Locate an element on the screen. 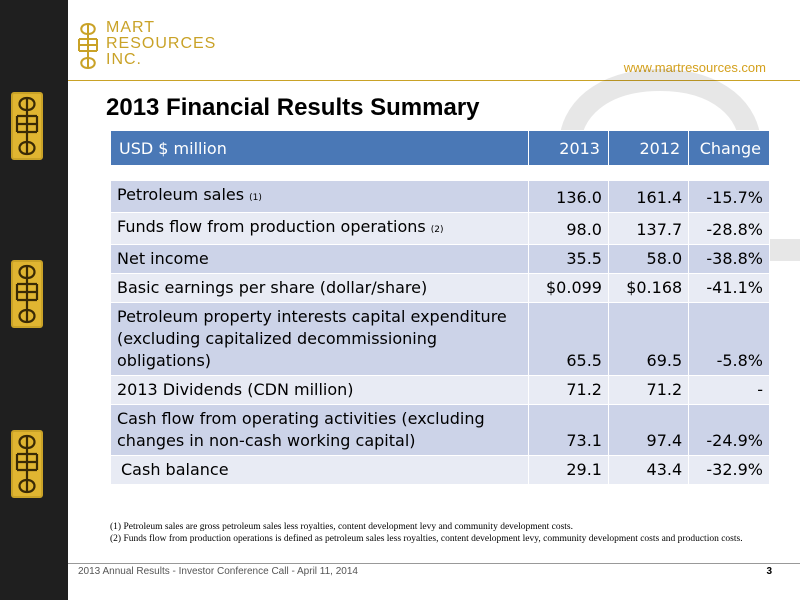 The height and width of the screenshot is (600, 800). brand-line-1: MART is located at coordinates (131, 27).